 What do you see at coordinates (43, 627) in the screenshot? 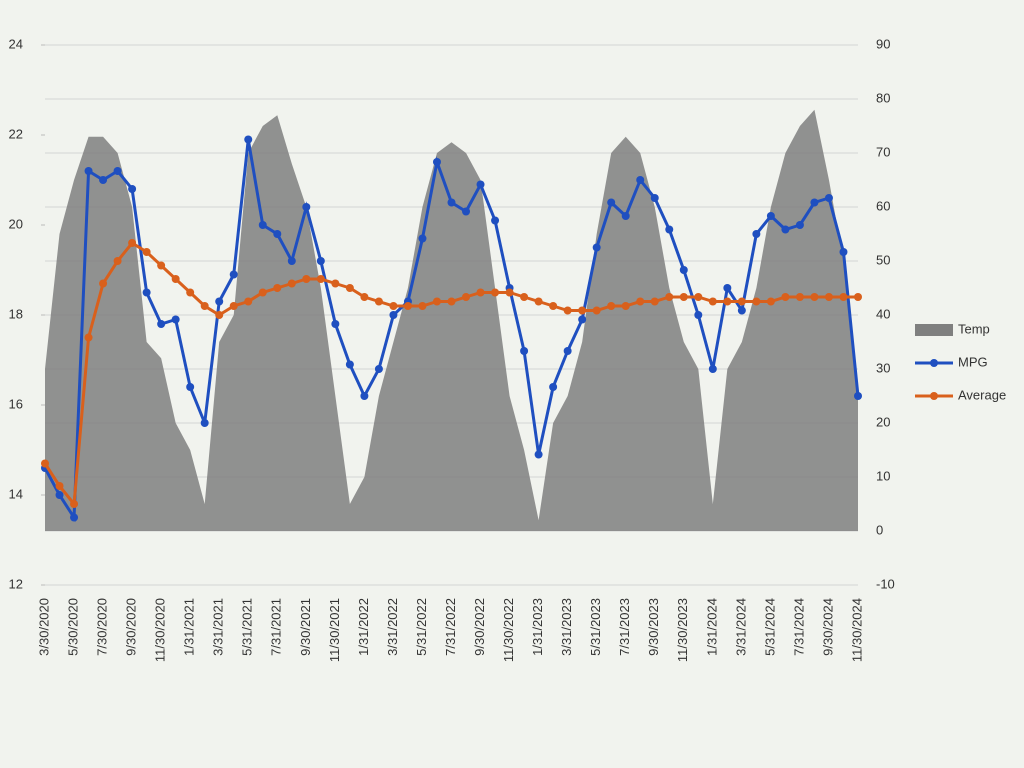
I see `x-tick-label: 3/30/2020` at bounding box center [43, 627].